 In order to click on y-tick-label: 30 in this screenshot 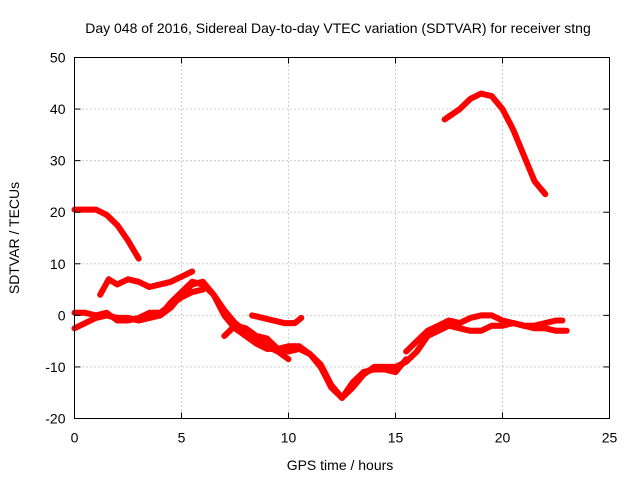, I will do `click(58, 161)`.